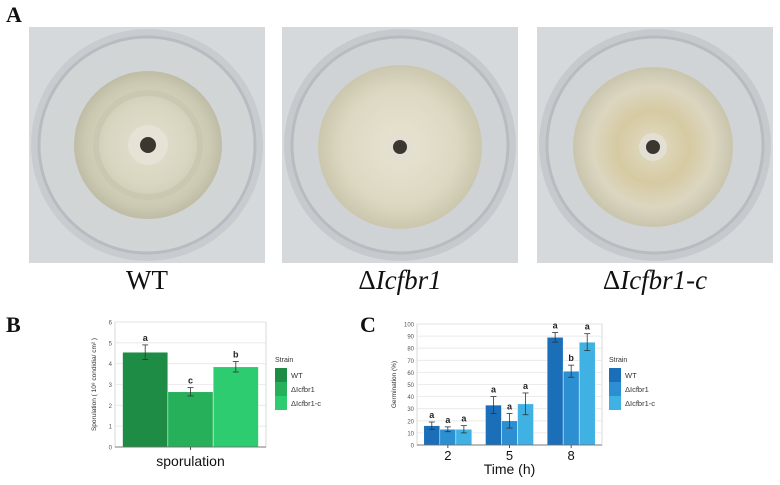 Image resolution: width=780 pixels, height=485 pixels. Describe the element at coordinates (410, 362) in the screenshot. I see `y-tick-label: 70` at that location.